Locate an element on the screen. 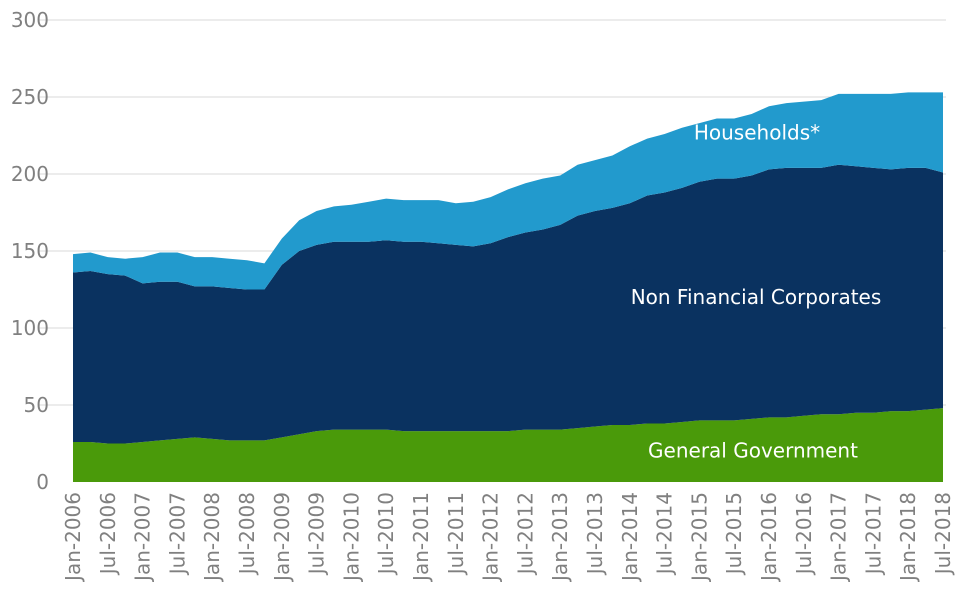 This screenshot has width=960, height=600. x-tick-label: Jul-2016 is located at coordinates (804, 534).